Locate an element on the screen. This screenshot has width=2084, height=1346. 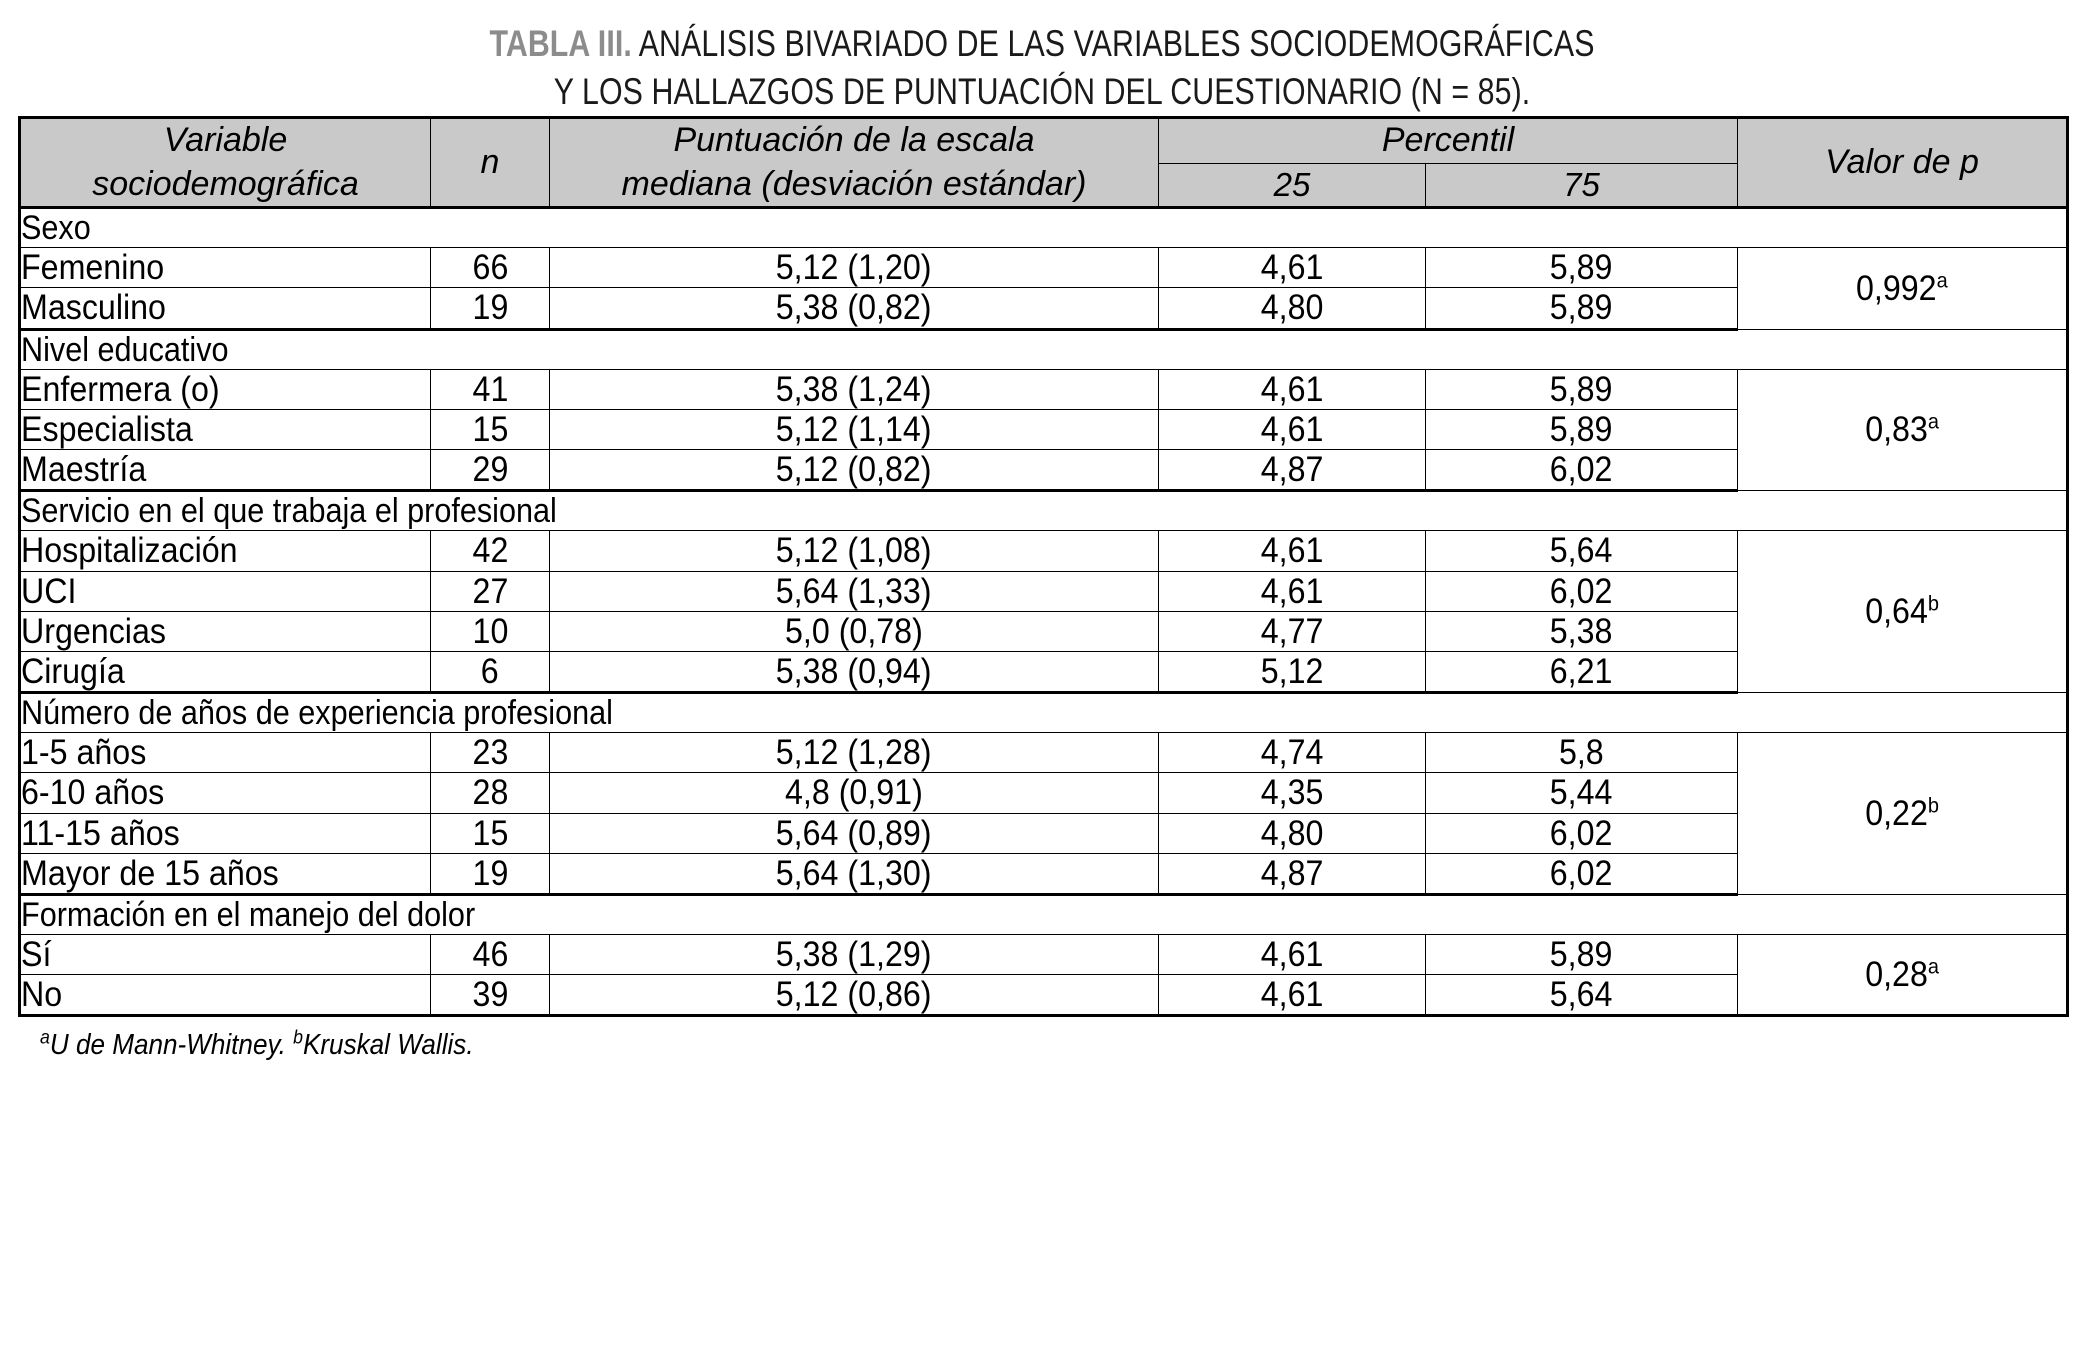
row-pvalue: 0,28a is located at coordinates (1902, 975).